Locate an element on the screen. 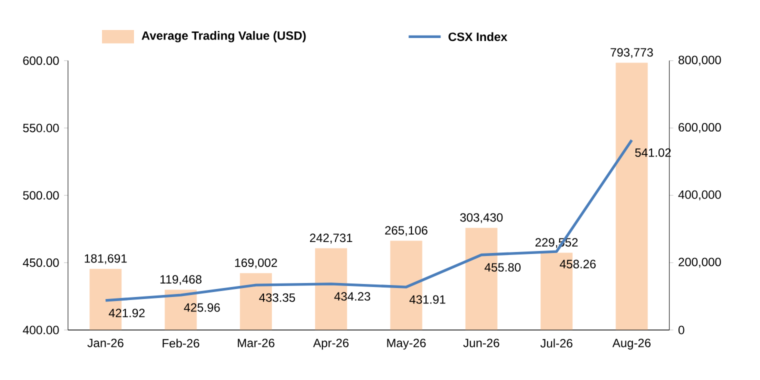  data-label: 303,430 is located at coordinates (481, 218).